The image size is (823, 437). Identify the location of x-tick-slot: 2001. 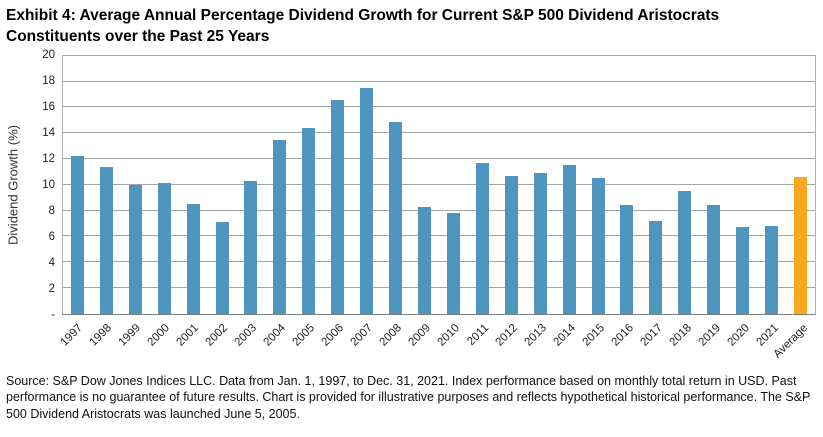
(190, 342).